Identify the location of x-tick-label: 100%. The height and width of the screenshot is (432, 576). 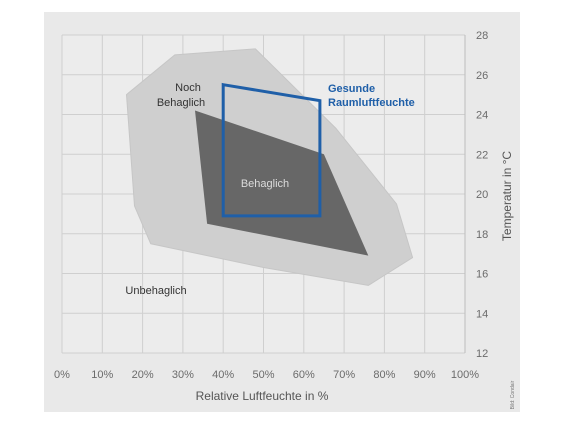
(465, 375).